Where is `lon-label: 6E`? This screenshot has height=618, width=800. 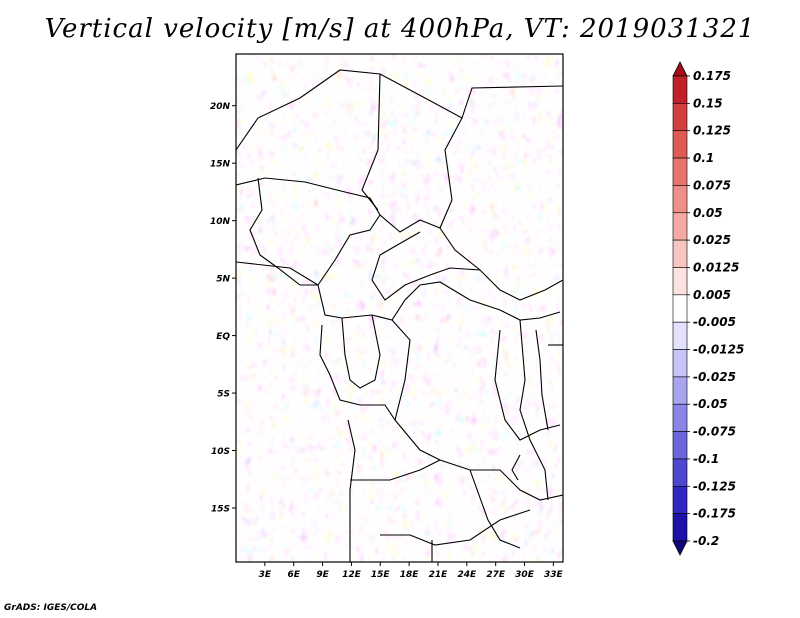
lon-label: 6E is located at coordinates (293, 575).